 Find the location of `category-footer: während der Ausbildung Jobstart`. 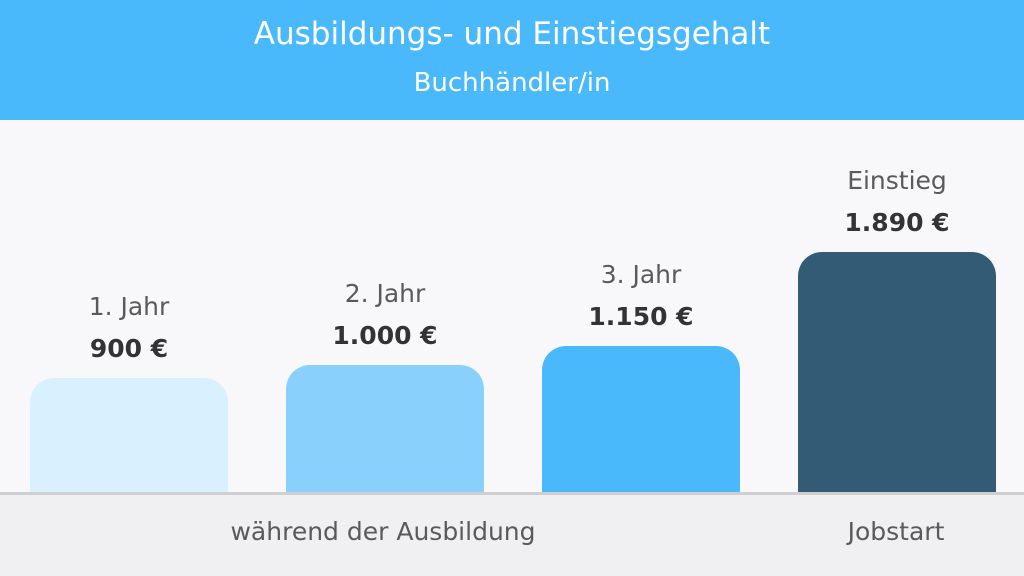

category-footer: während der Ausbildung Jobstart is located at coordinates (512, 534).